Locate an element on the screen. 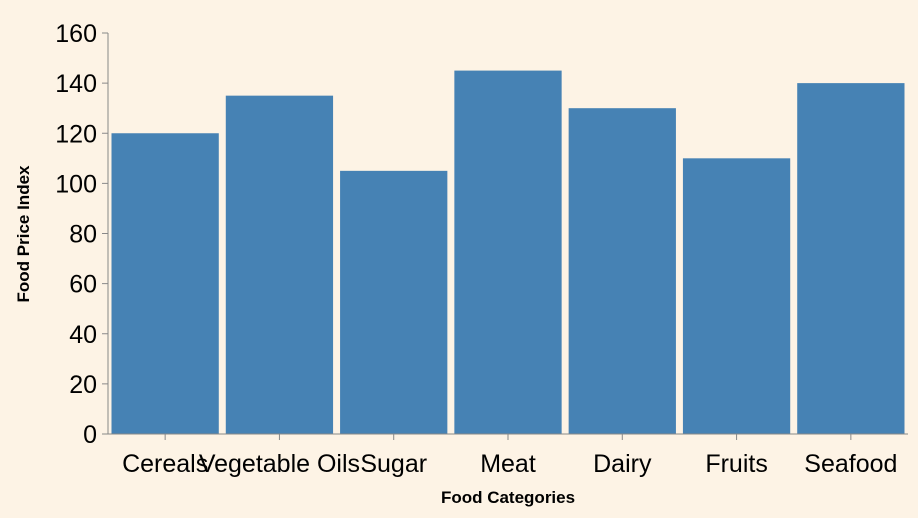  bar-seafood is located at coordinates (851, 258).